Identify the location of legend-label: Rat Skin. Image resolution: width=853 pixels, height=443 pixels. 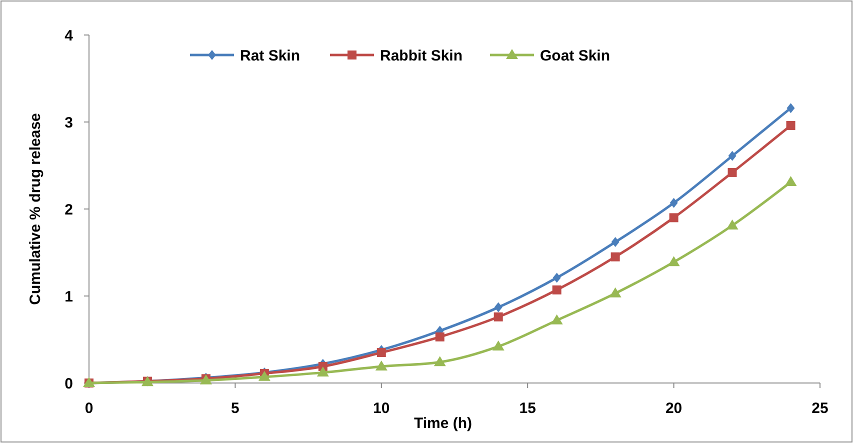
(270, 55).